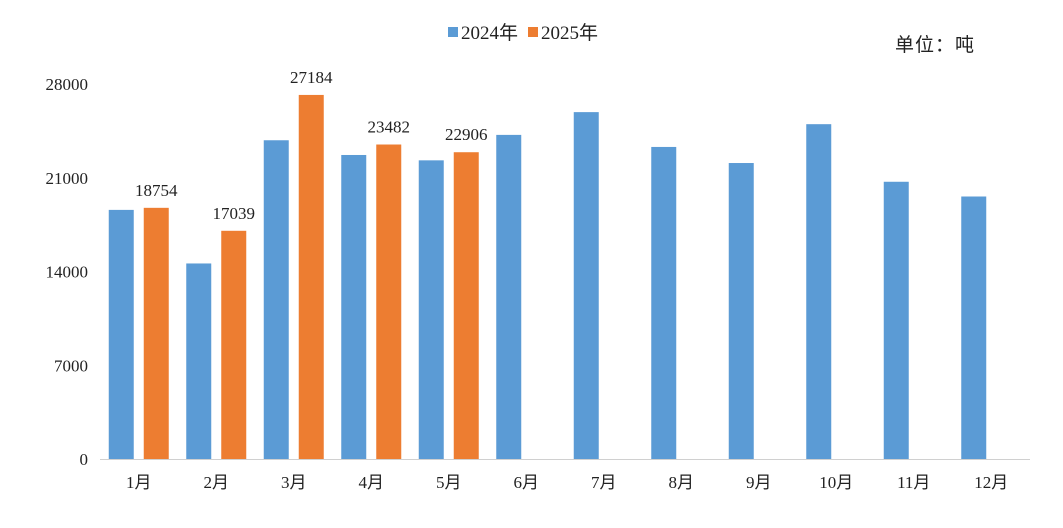  I want to click on legend-item-2024: 2024年, so click(483, 31).